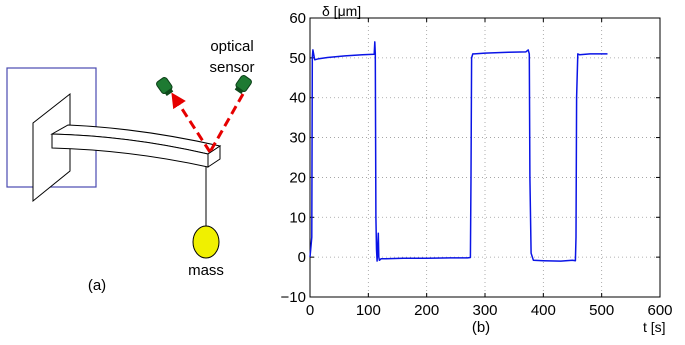 This screenshot has height=345, width=685. What do you see at coordinates (165, 87) in the screenshot?
I see `optical-sensor-left-icon` at bounding box center [165, 87].